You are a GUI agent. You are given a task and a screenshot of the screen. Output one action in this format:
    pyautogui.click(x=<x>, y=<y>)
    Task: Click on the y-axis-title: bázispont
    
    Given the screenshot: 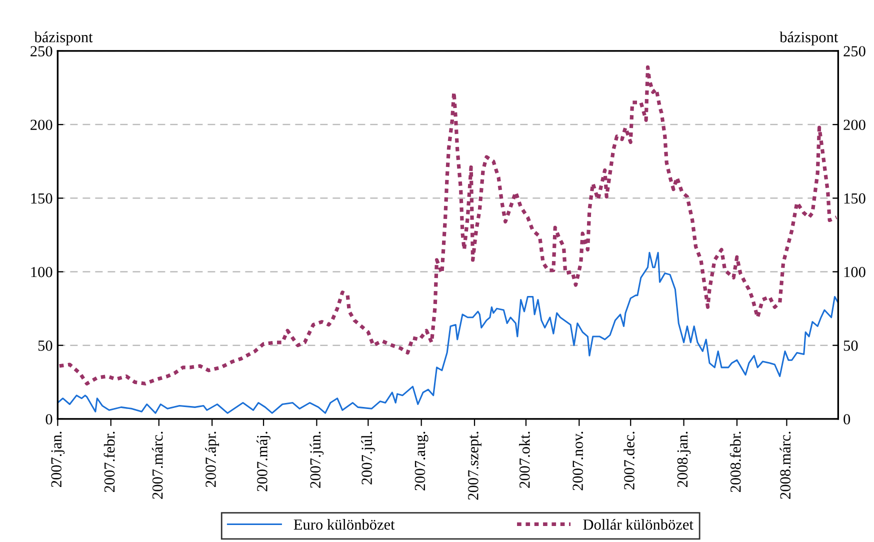 What is the action you would take?
    pyautogui.click(x=63, y=39)
    